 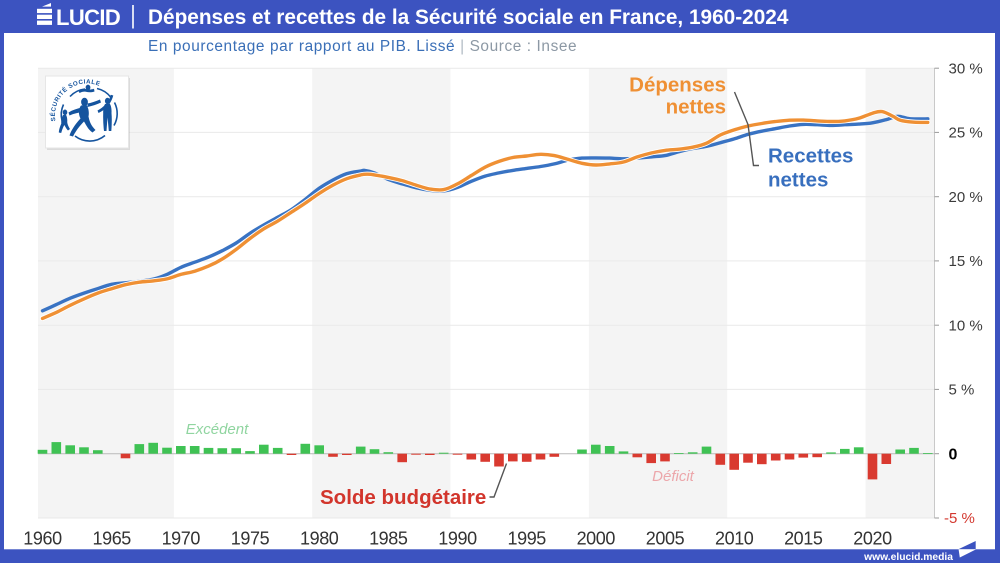 What do you see at coordinates (596, 539) in the screenshot?
I see `svg-text: 2000` at bounding box center [596, 539].